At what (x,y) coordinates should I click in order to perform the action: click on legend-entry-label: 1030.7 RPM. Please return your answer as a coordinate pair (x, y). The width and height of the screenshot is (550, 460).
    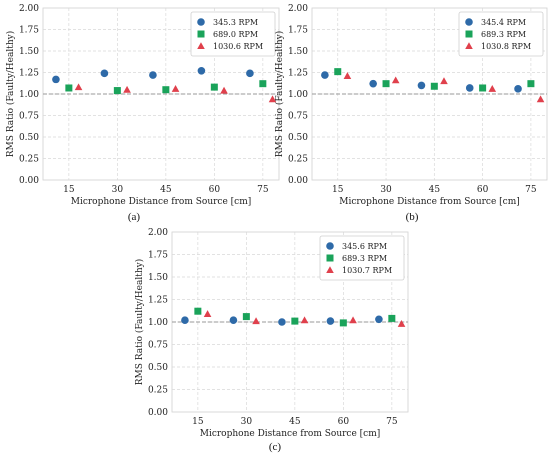
    Looking at the image, I should click on (367, 270).